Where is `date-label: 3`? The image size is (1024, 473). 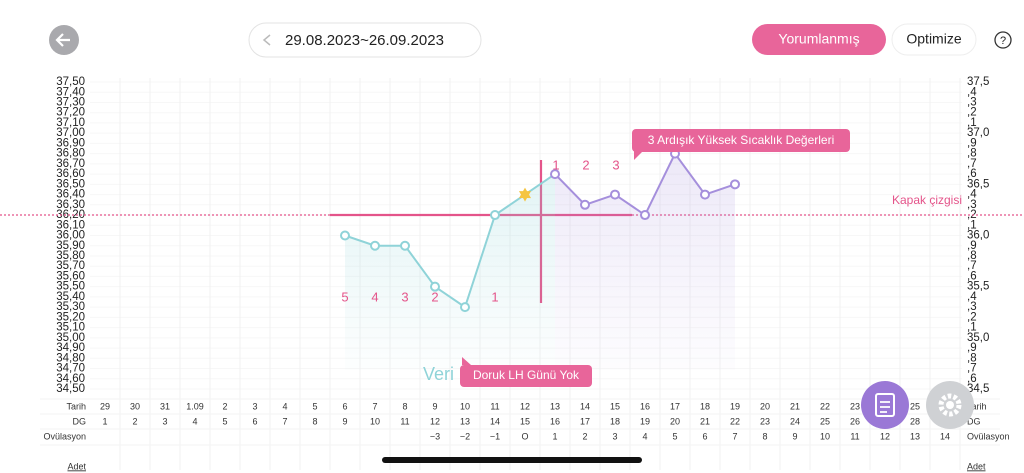 date-label: 3 is located at coordinates (254, 406).